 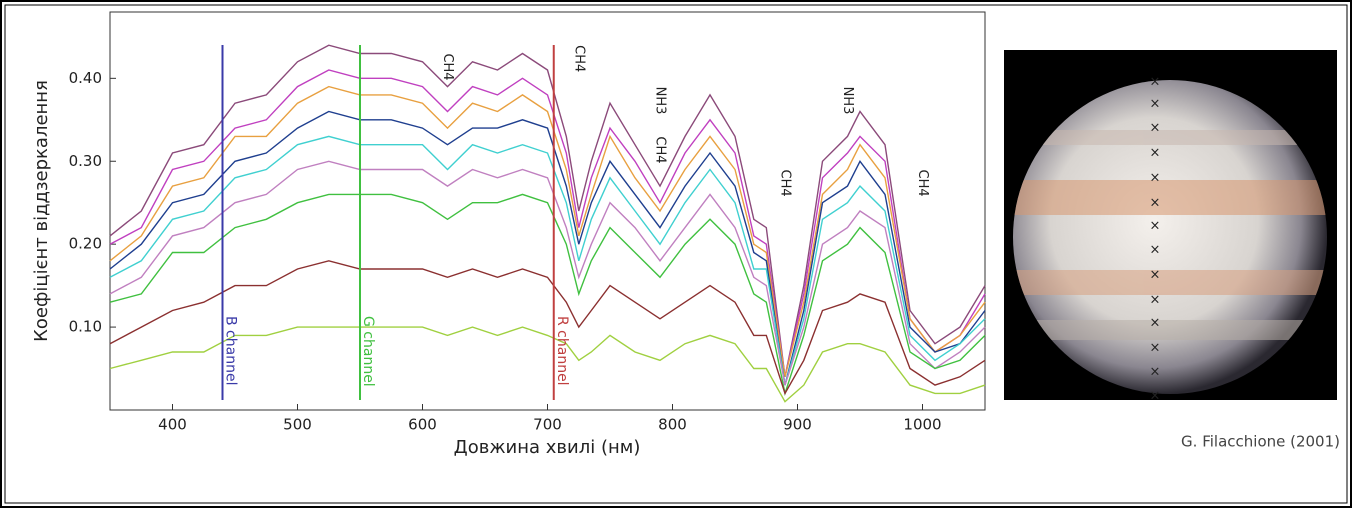 What do you see at coordinates (922, 425) in the screenshot?
I see `x-tick-label: 1000` at bounding box center [922, 425].